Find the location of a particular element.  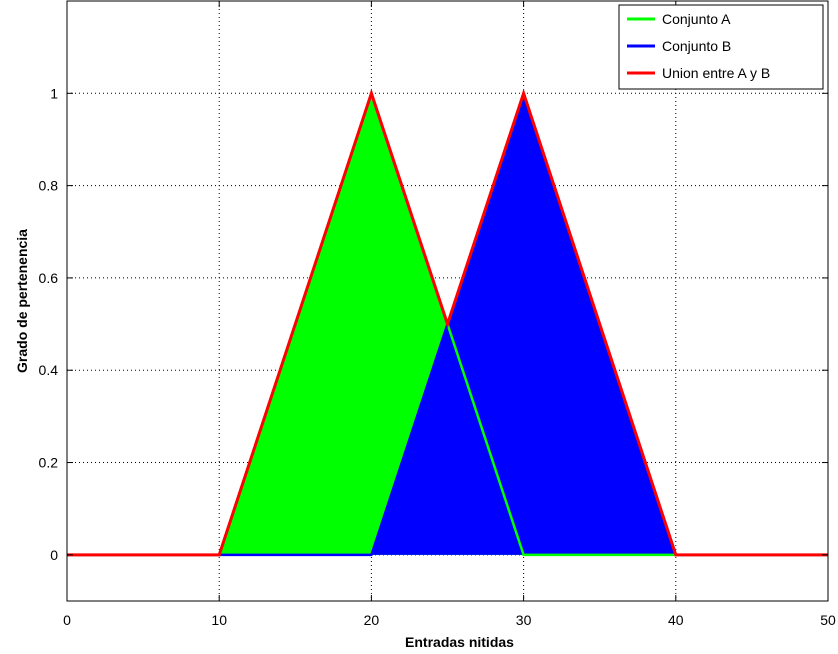

x-tick-label: 0 is located at coordinates (67, 620).